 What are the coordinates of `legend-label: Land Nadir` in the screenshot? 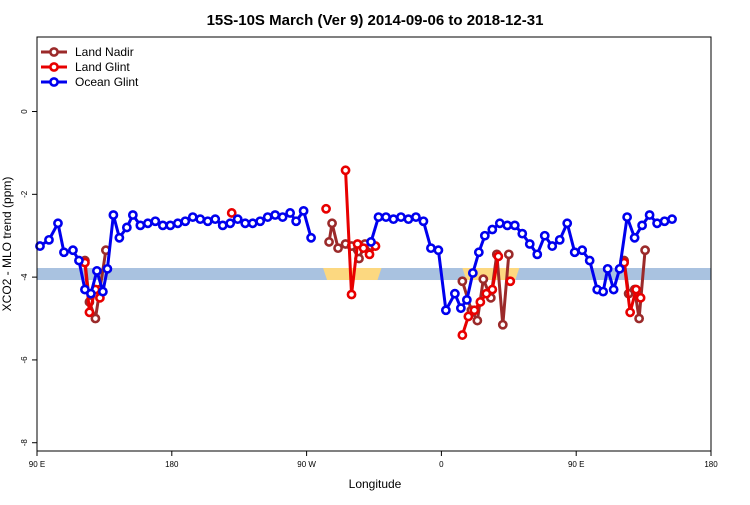 It's located at (104, 52).